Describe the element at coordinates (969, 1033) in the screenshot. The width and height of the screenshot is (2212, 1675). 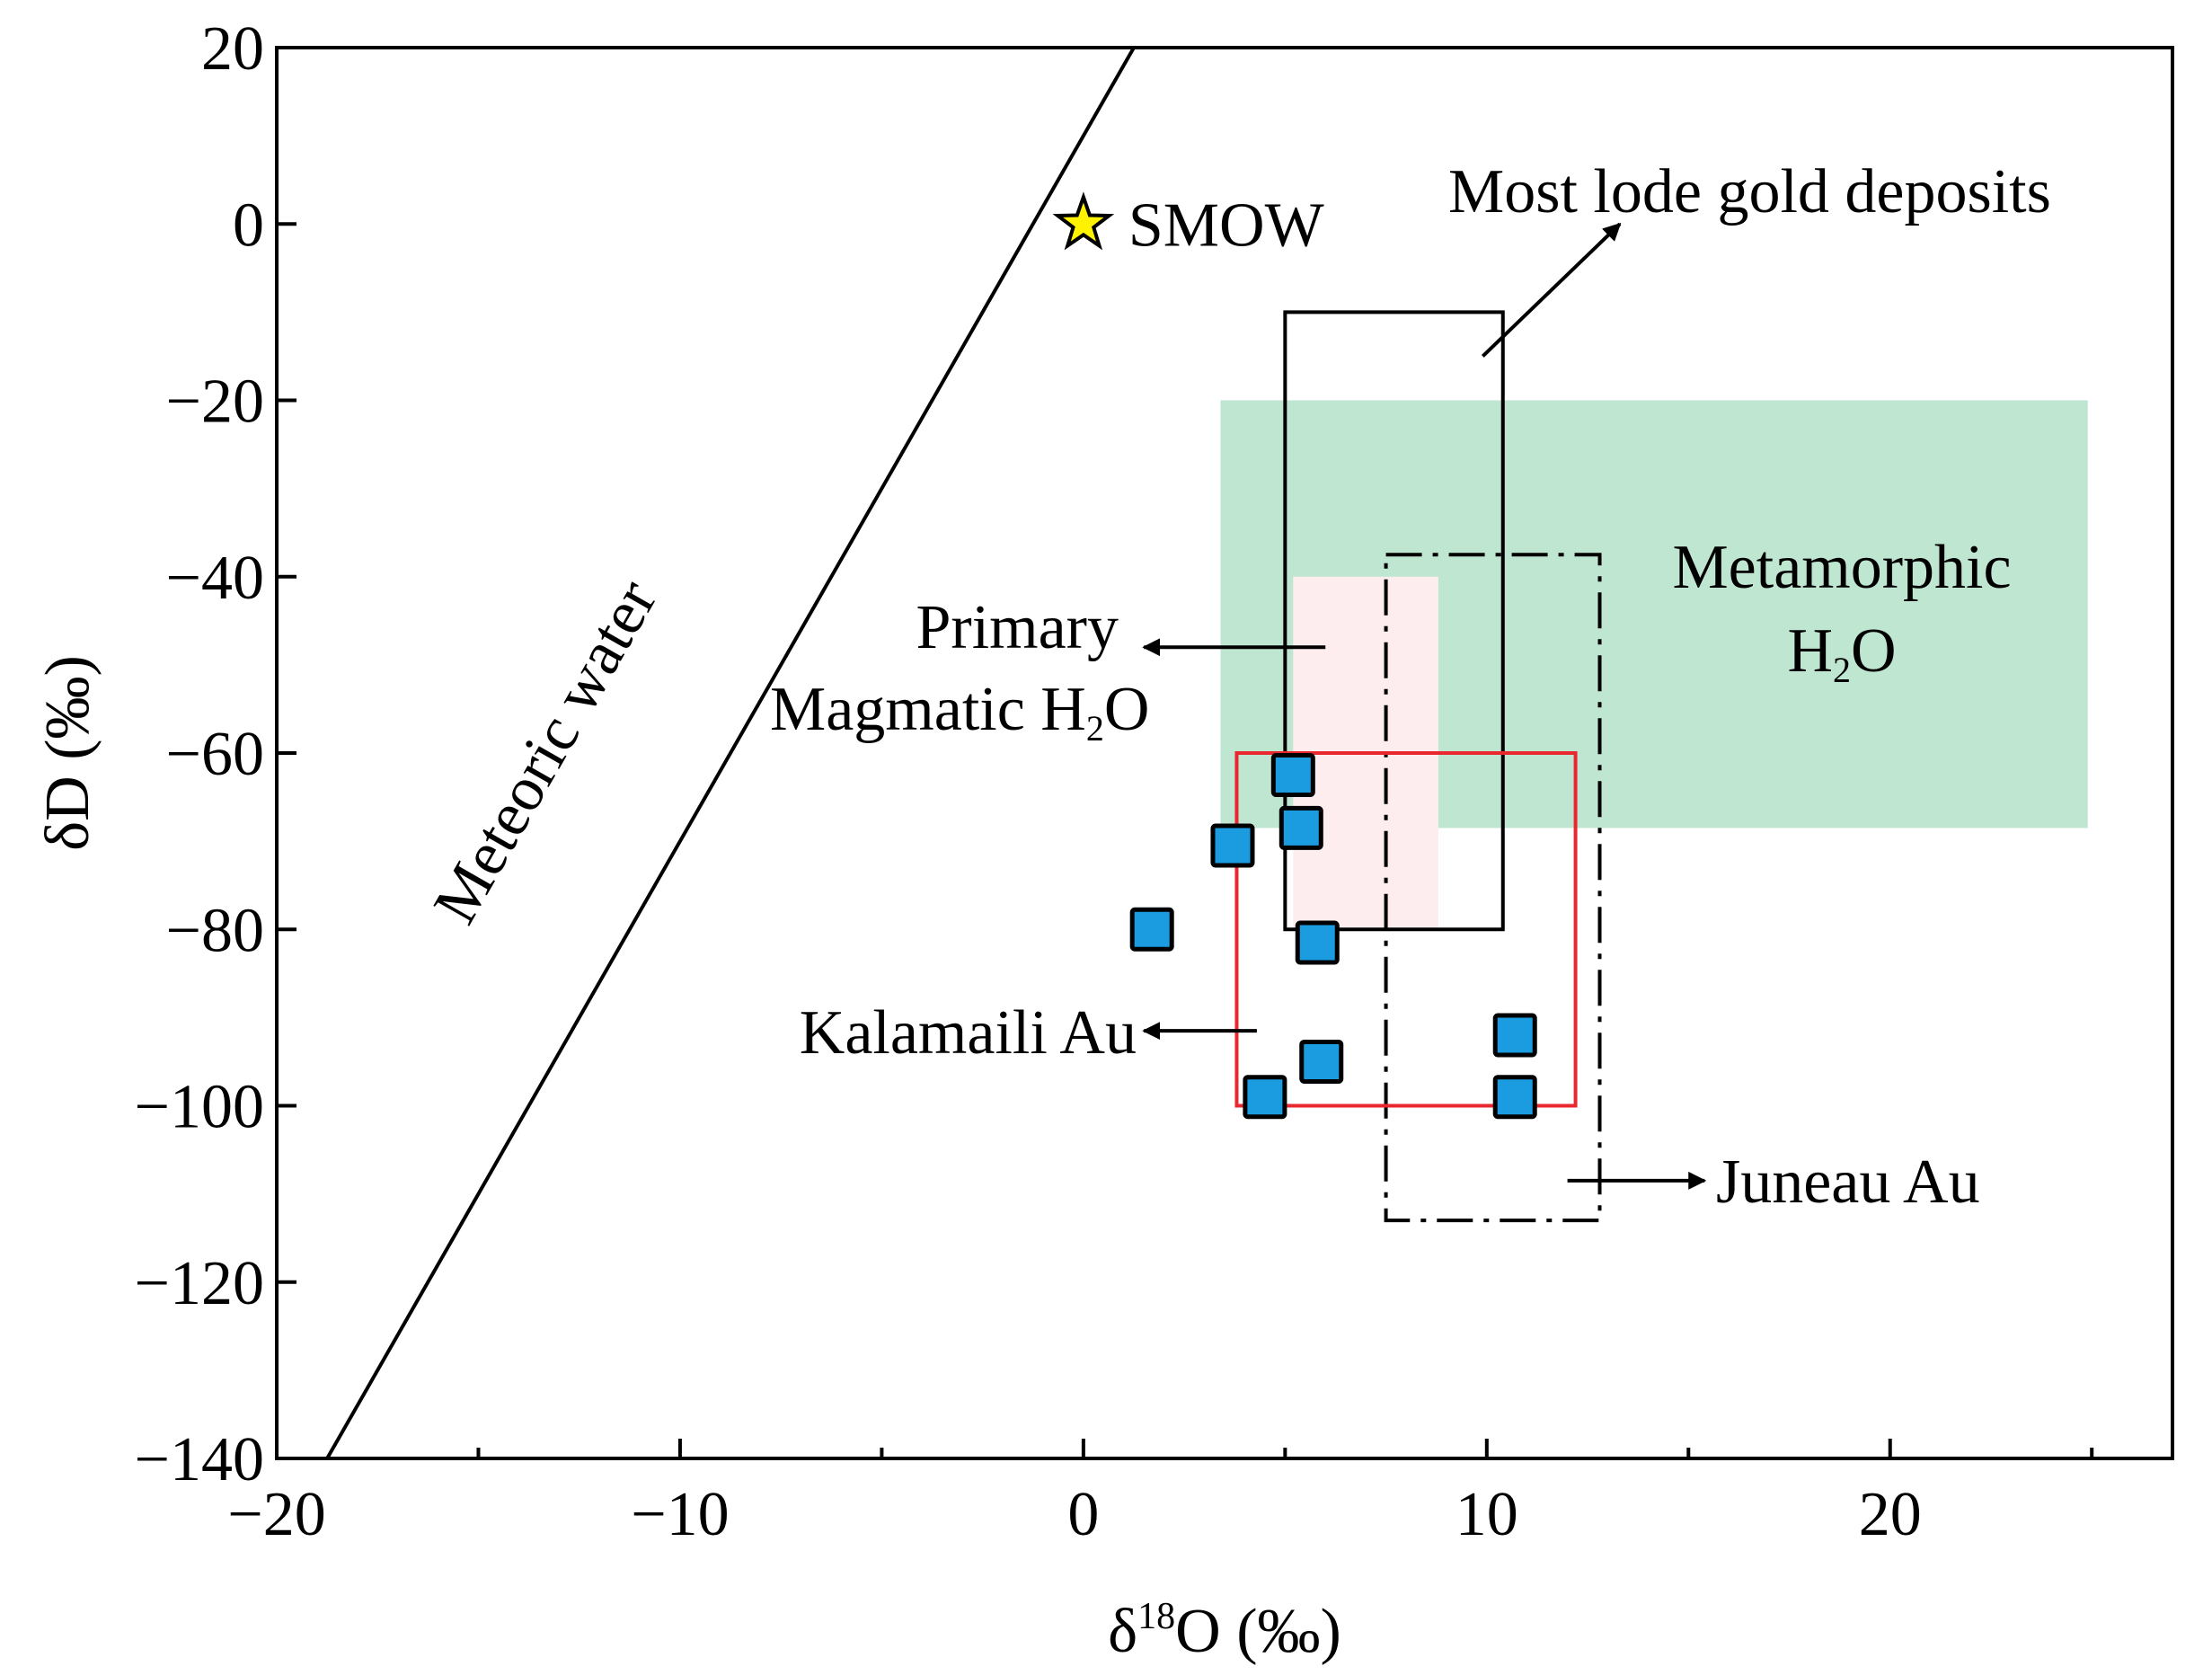
I see `kalamaili-au-label: Kalamaili Au` at that location.